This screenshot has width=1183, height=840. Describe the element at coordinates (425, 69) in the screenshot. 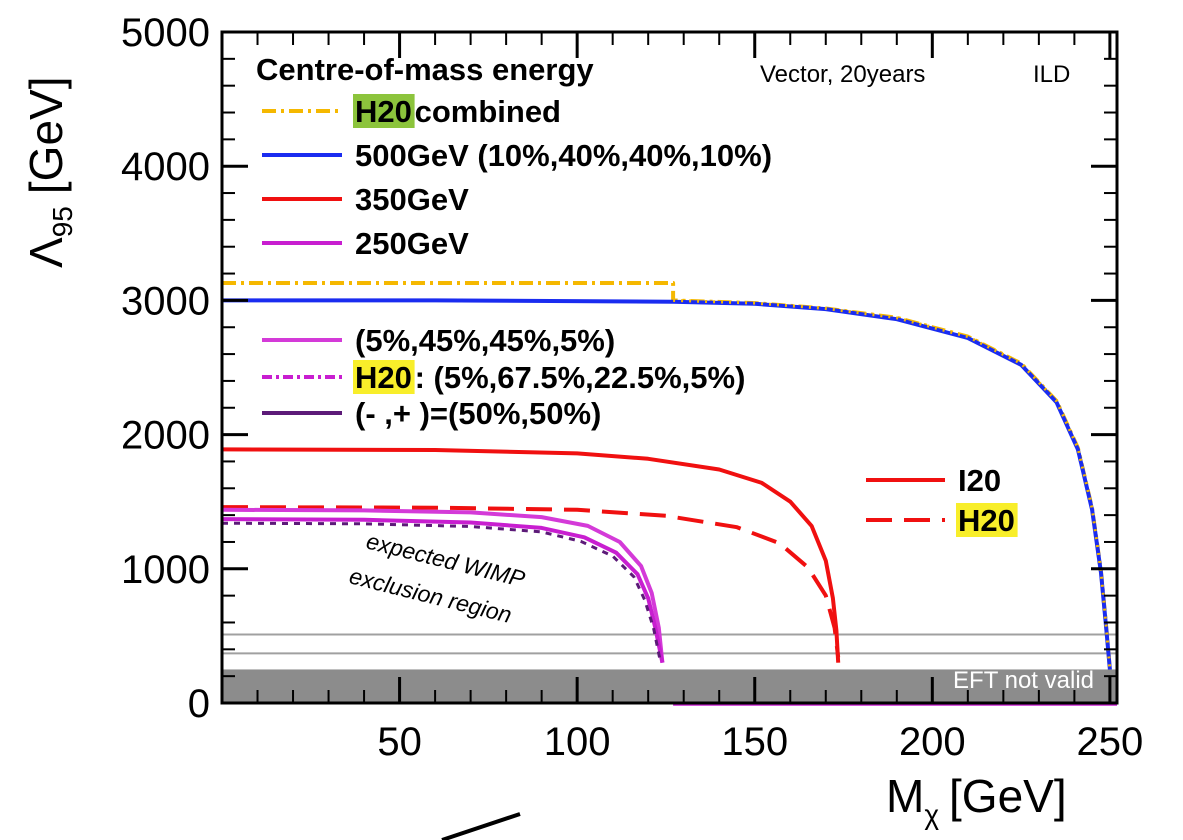

I see `legend-title: Centre-of-mass energy` at that location.